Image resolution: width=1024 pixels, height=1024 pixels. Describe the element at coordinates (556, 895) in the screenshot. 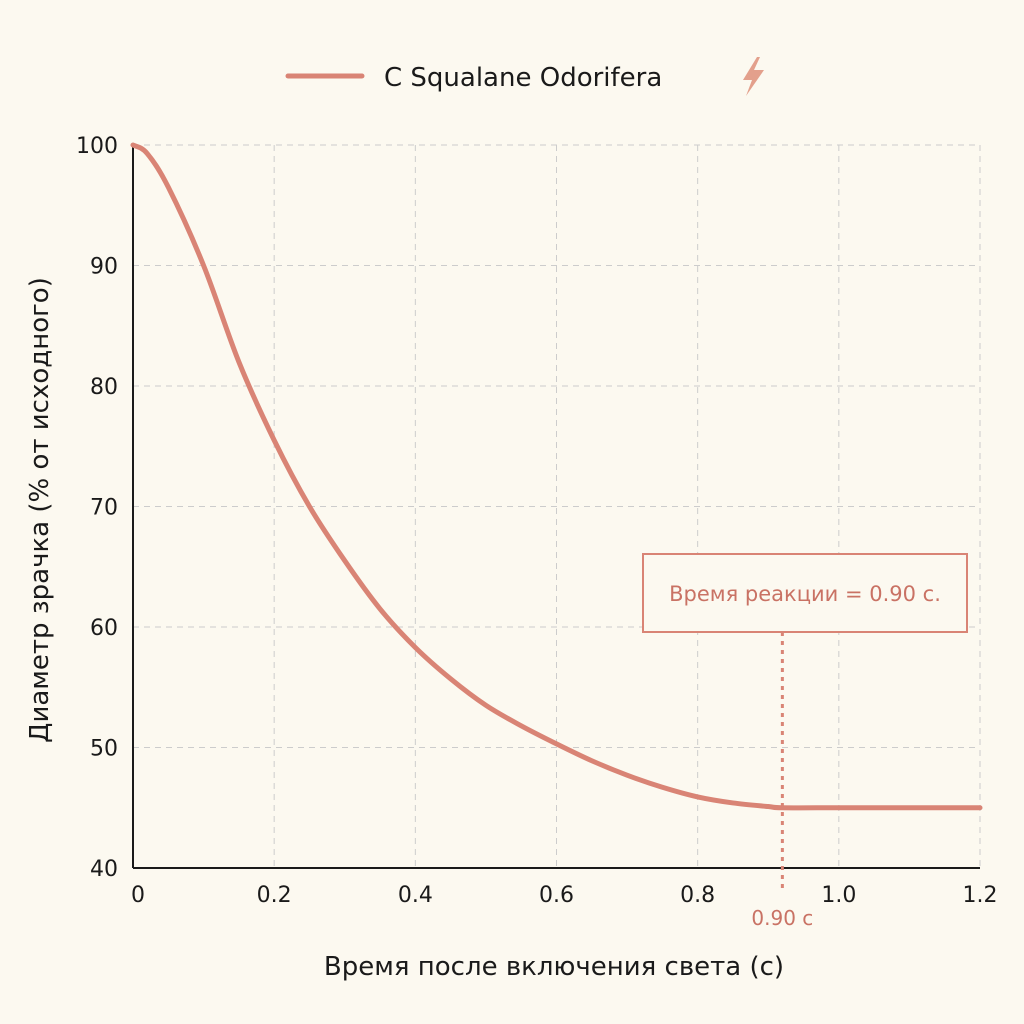

I see `x-tick-label: 0.6` at that location.